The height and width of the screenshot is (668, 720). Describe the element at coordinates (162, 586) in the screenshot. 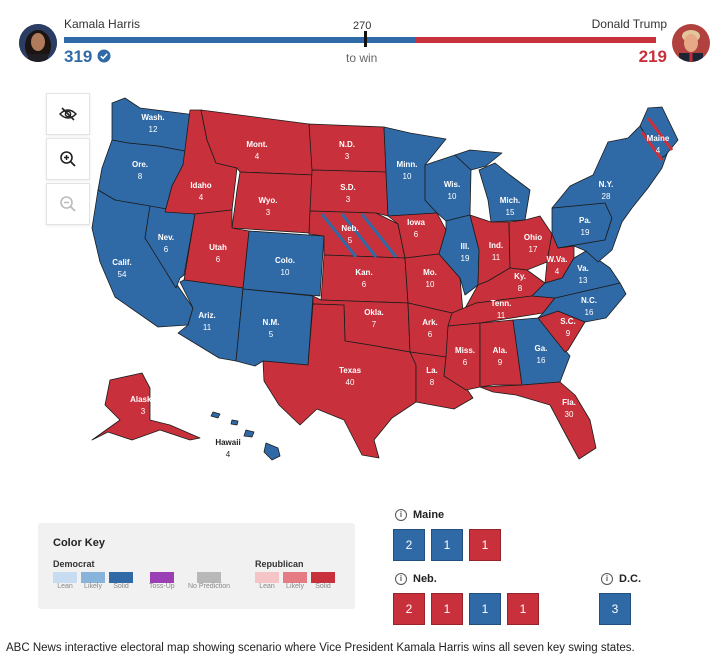

I see `legend-tossup-label: Toss-Up` at that location.